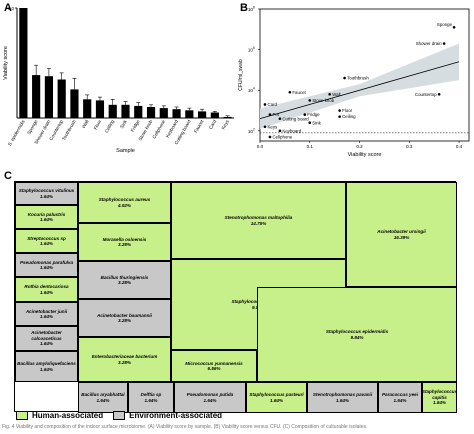  What do you see at coordinates (124, 205) in the screenshot?
I see `tile-percentage: 4.92%` at bounding box center [124, 205].